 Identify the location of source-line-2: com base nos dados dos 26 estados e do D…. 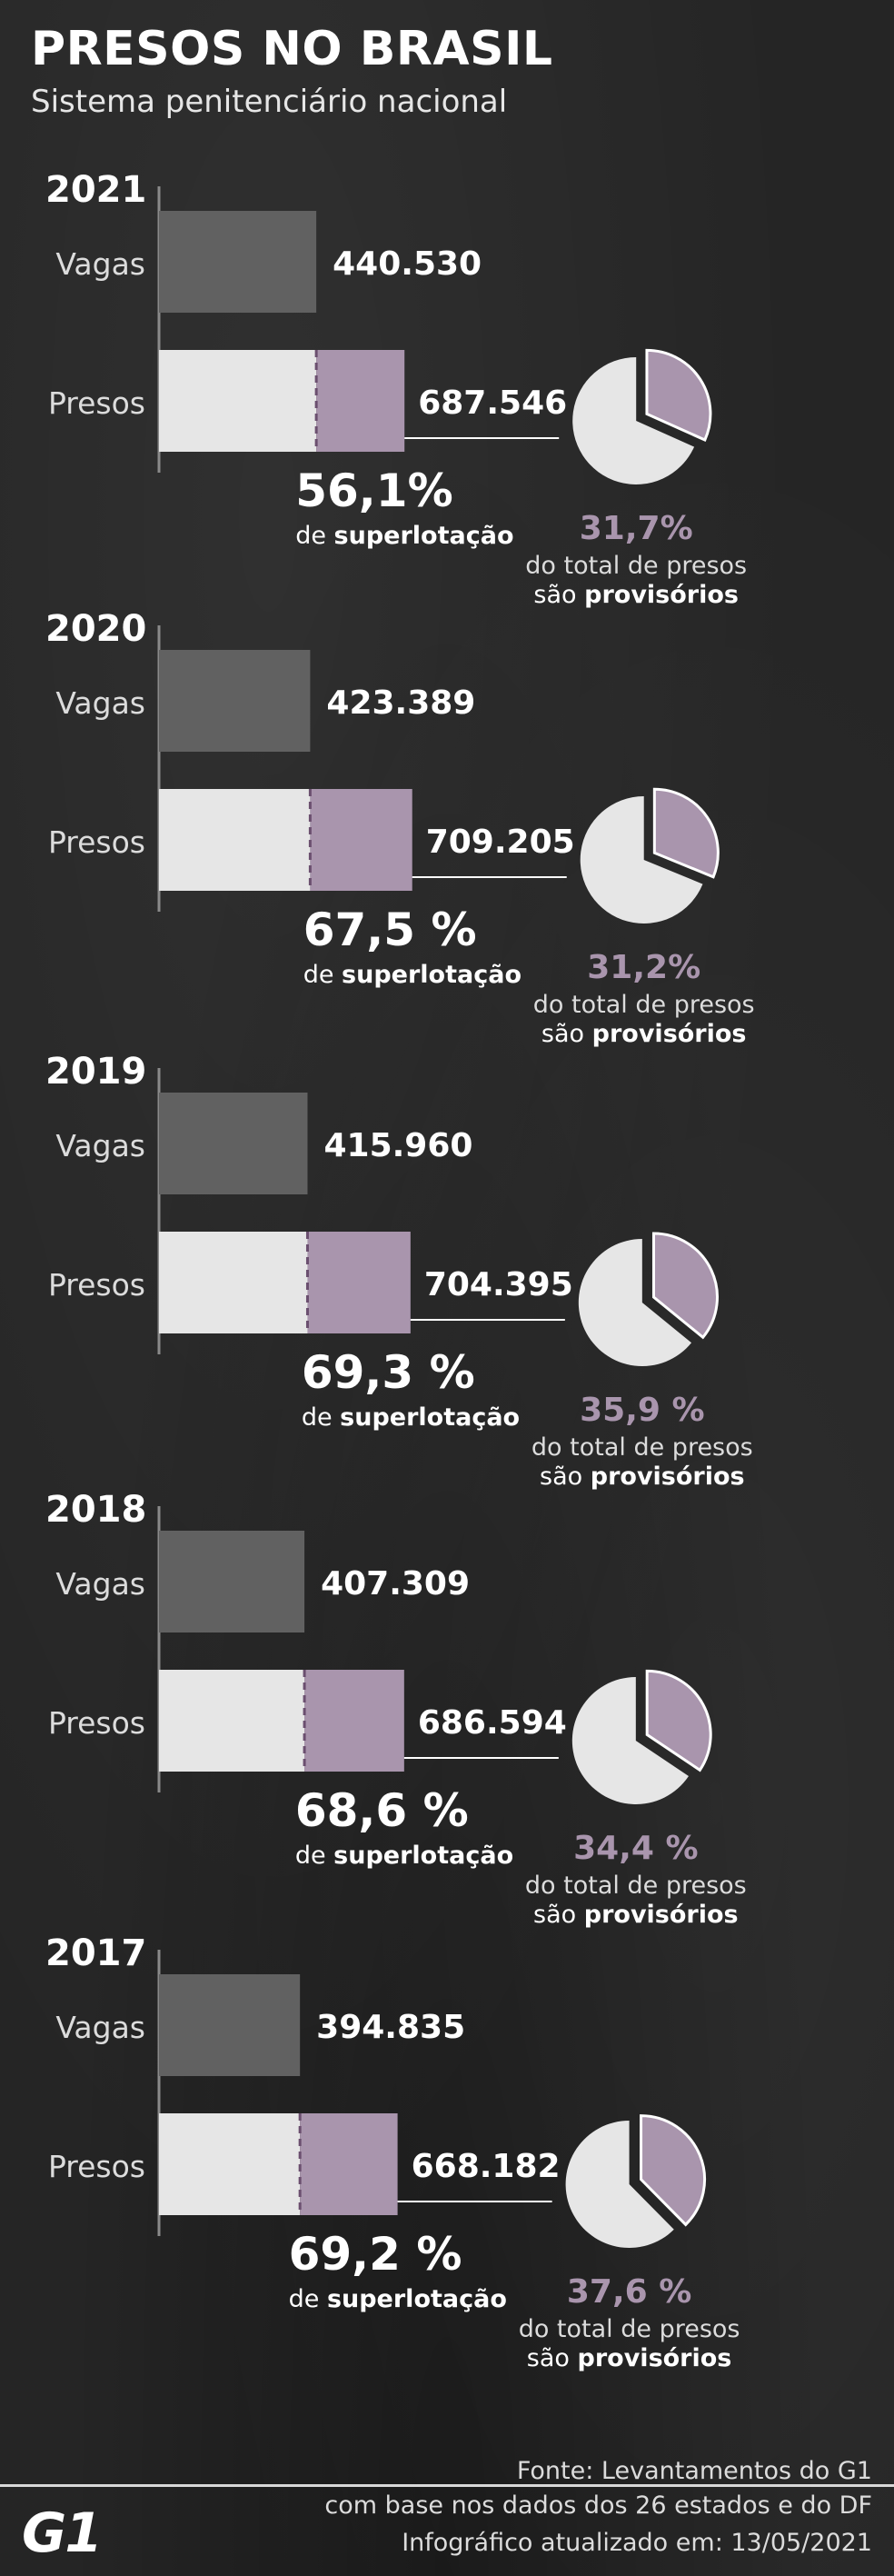
(598, 2505).